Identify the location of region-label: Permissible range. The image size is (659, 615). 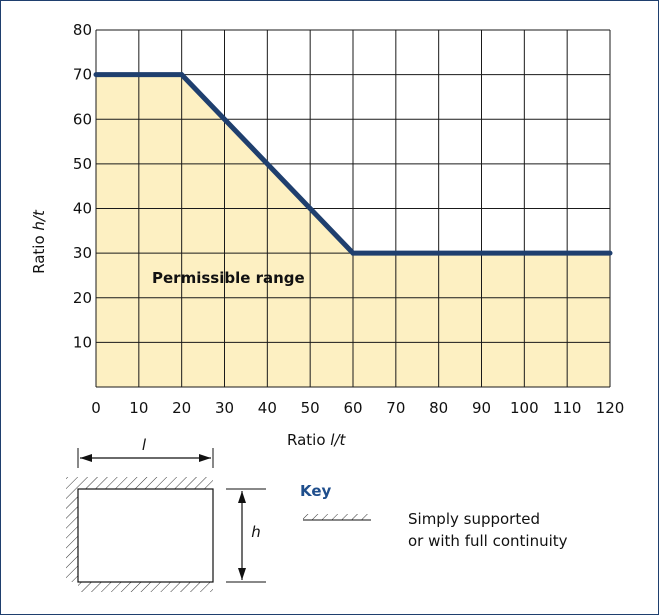
(228, 278).